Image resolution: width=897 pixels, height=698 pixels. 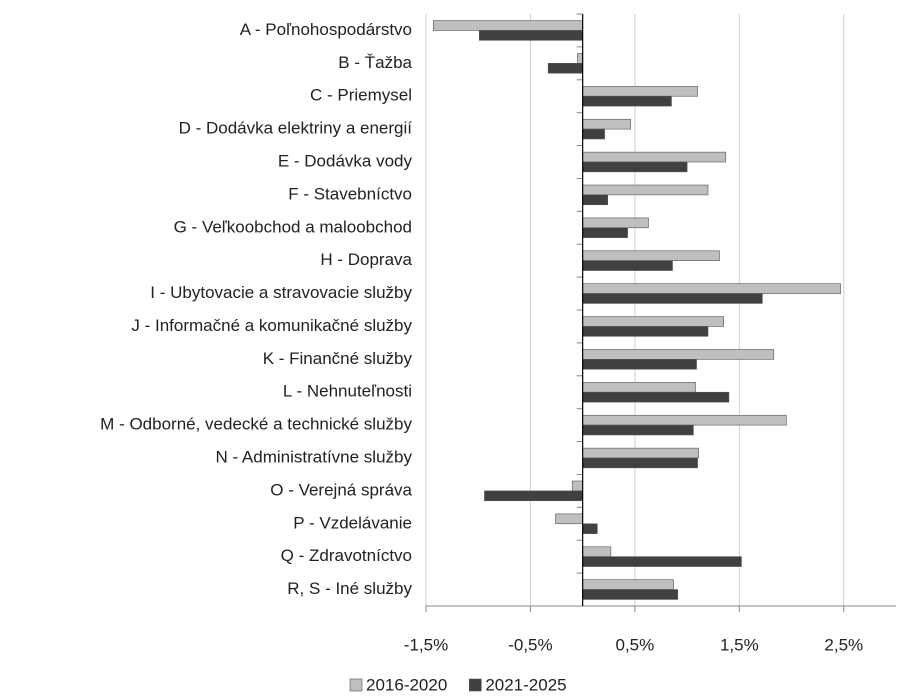 What do you see at coordinates (426, 644) in the screenshot?
I see `x-tick-label: -1,5%` at bounding box center [426, 644].